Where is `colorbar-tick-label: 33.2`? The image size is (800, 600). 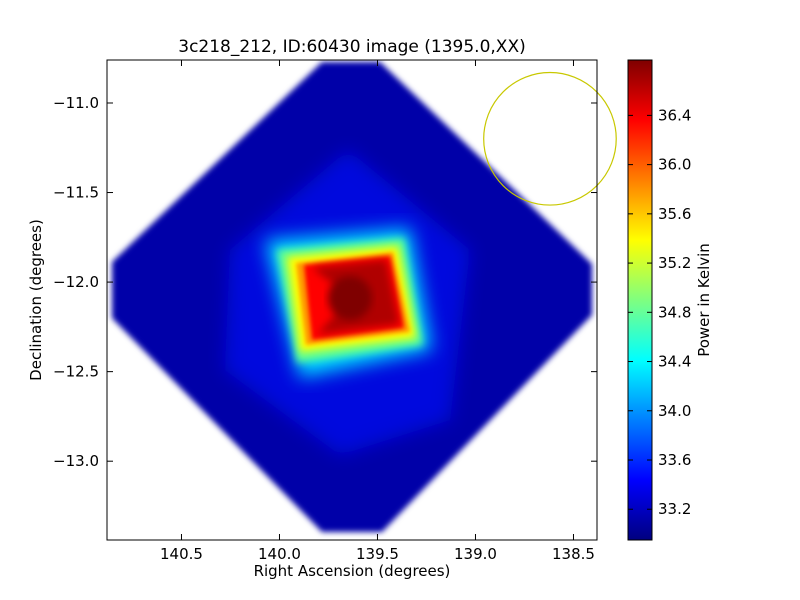 colorbar-tick-label: 33.2 is located at coordinates (674, 509).